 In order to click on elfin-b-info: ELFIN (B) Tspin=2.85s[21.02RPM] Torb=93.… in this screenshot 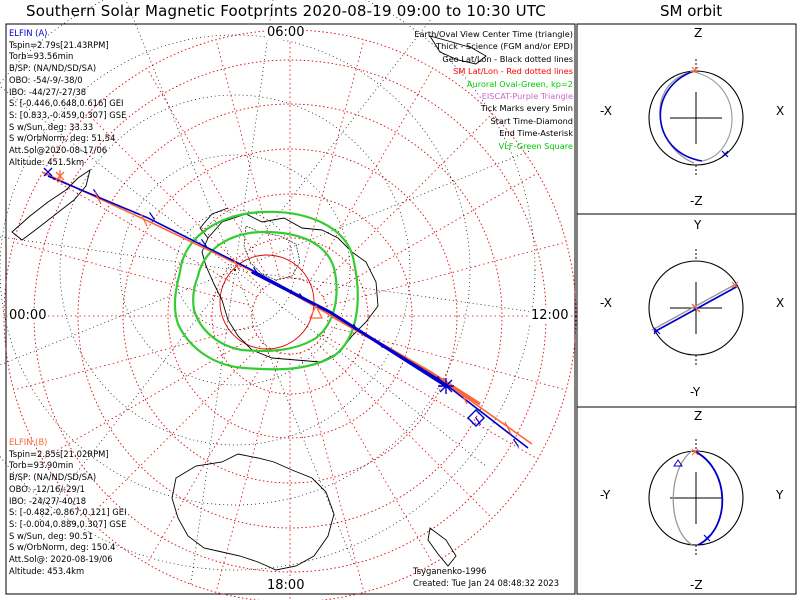, I will do `click(68, 507)`.